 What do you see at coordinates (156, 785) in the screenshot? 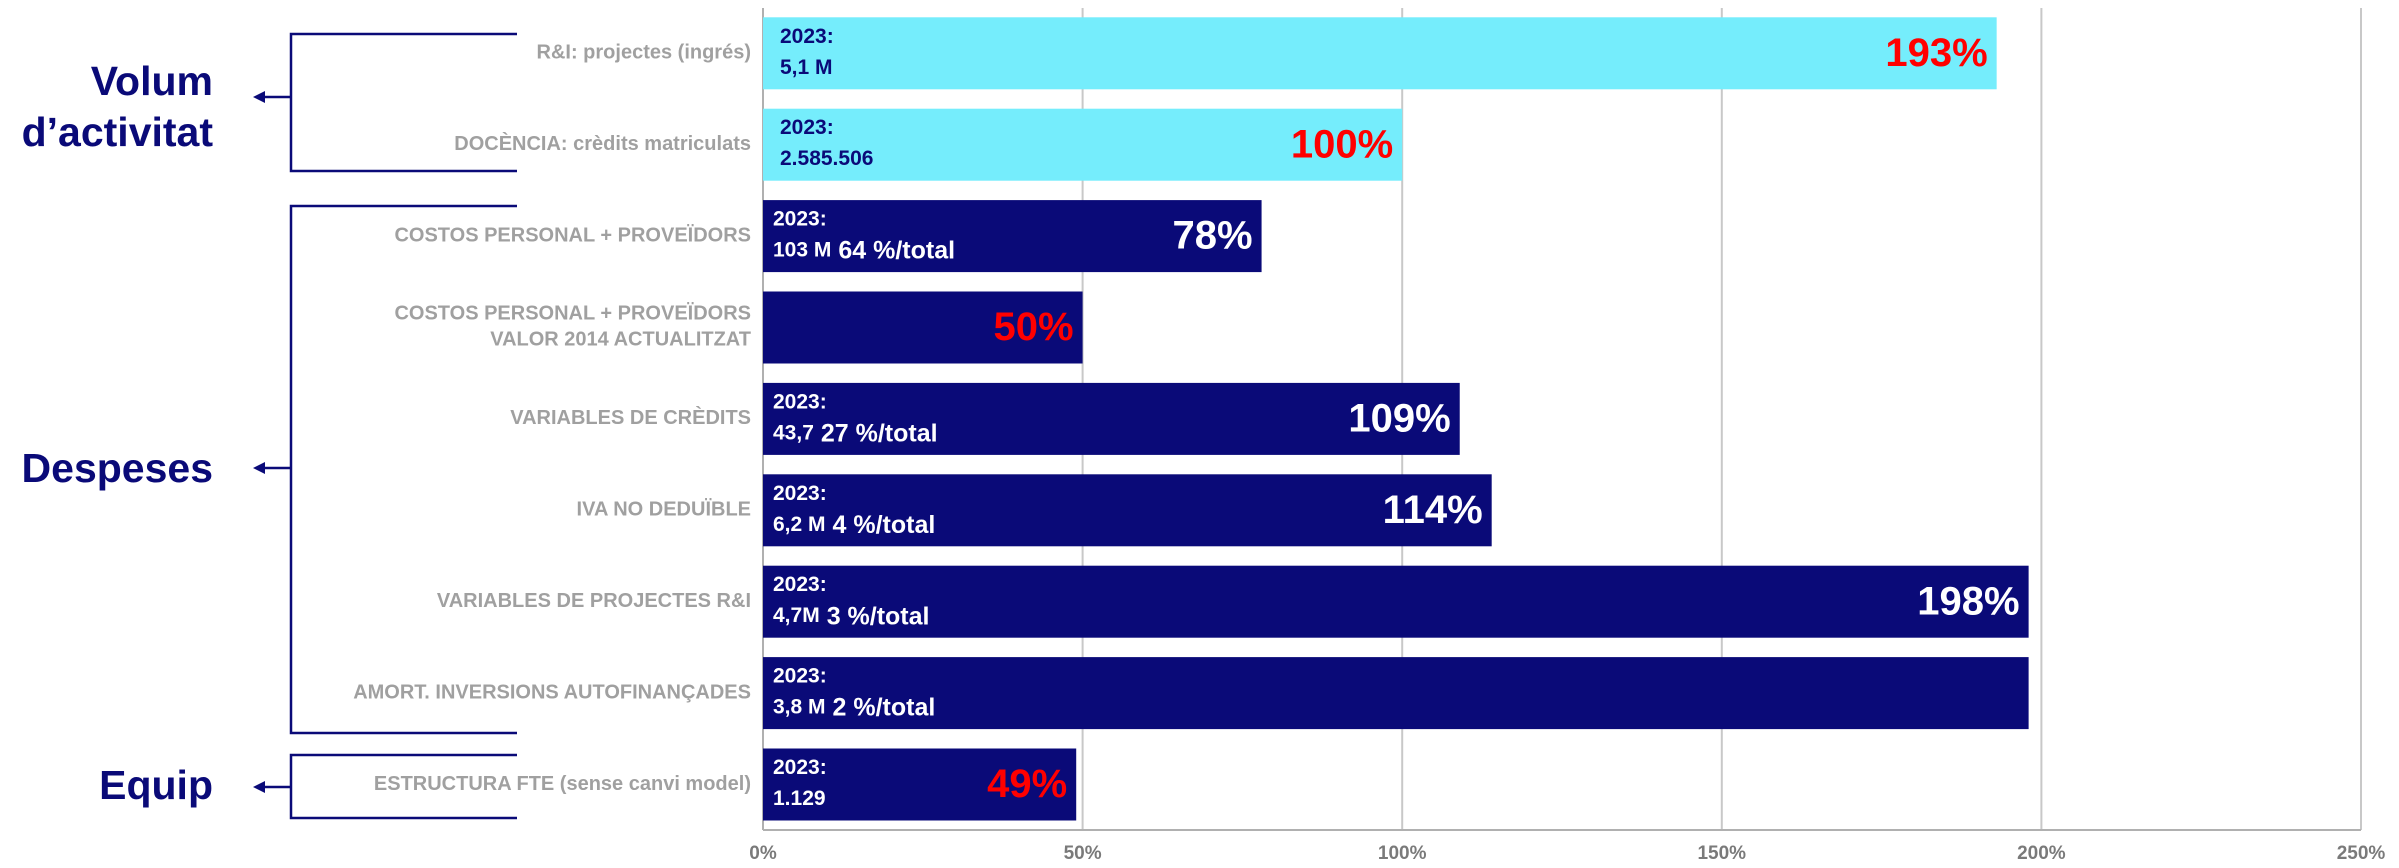
I see `group-label: Equip` at bounding box center [156, 785].